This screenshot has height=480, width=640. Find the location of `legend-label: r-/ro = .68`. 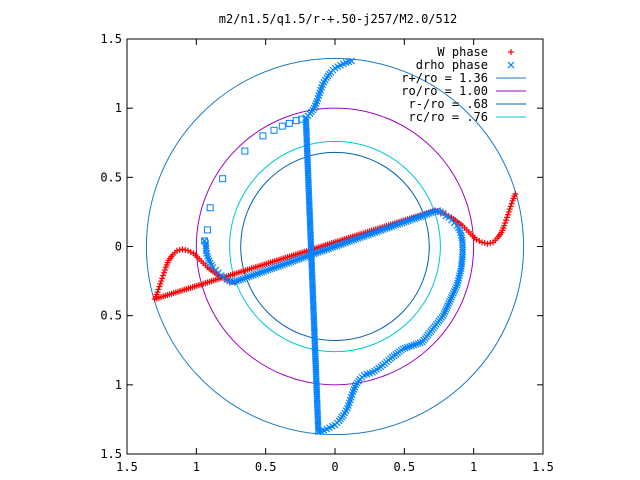

legend-label: r-/ro = .68 is located at coordinates (448, 104).